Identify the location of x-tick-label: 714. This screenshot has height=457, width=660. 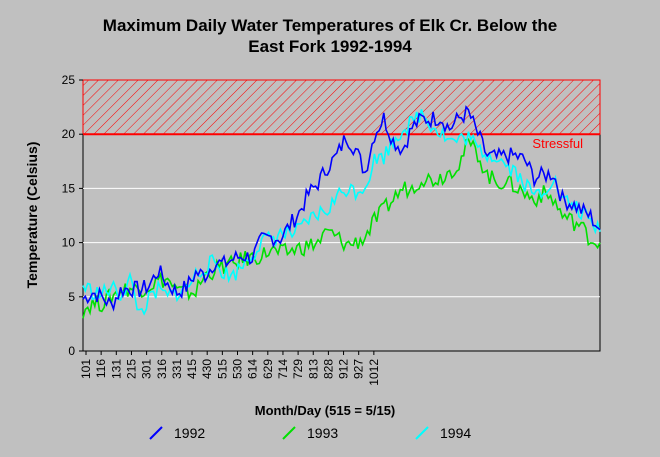
(283, 369).